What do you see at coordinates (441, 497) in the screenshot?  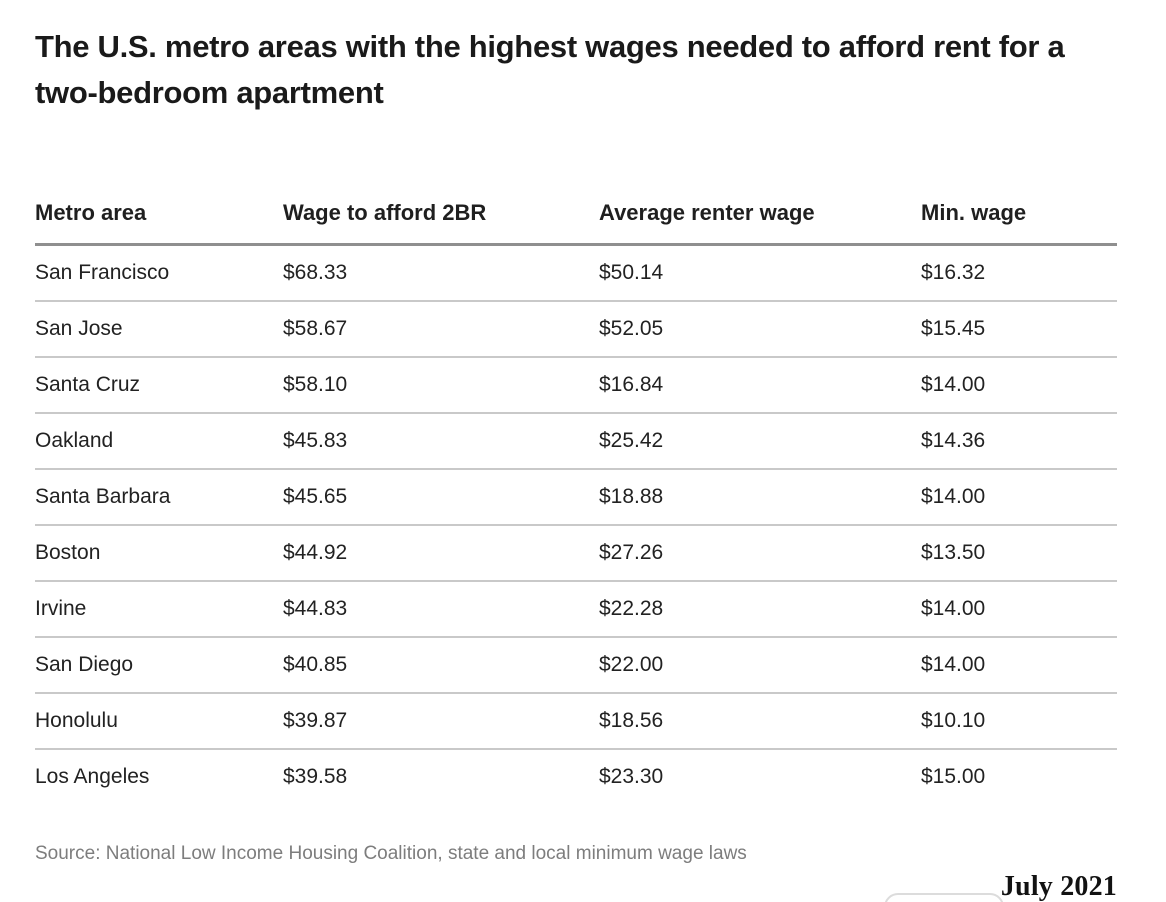 I see `cell-wage-to-afford-2br: $45.65` at bounding box center [441, 497].